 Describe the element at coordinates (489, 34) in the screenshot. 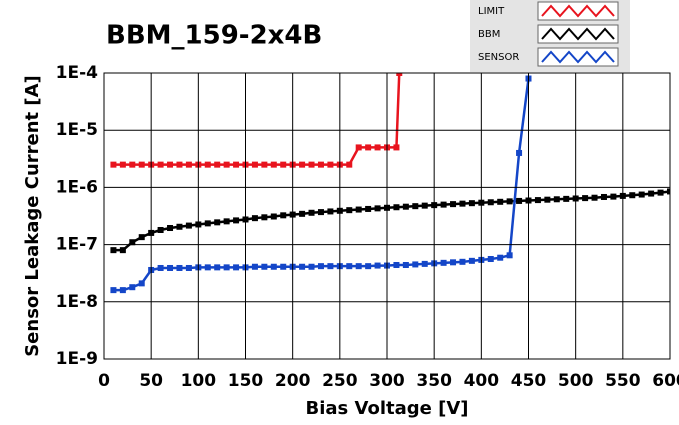

I see `legend-label: BBM` at that location.